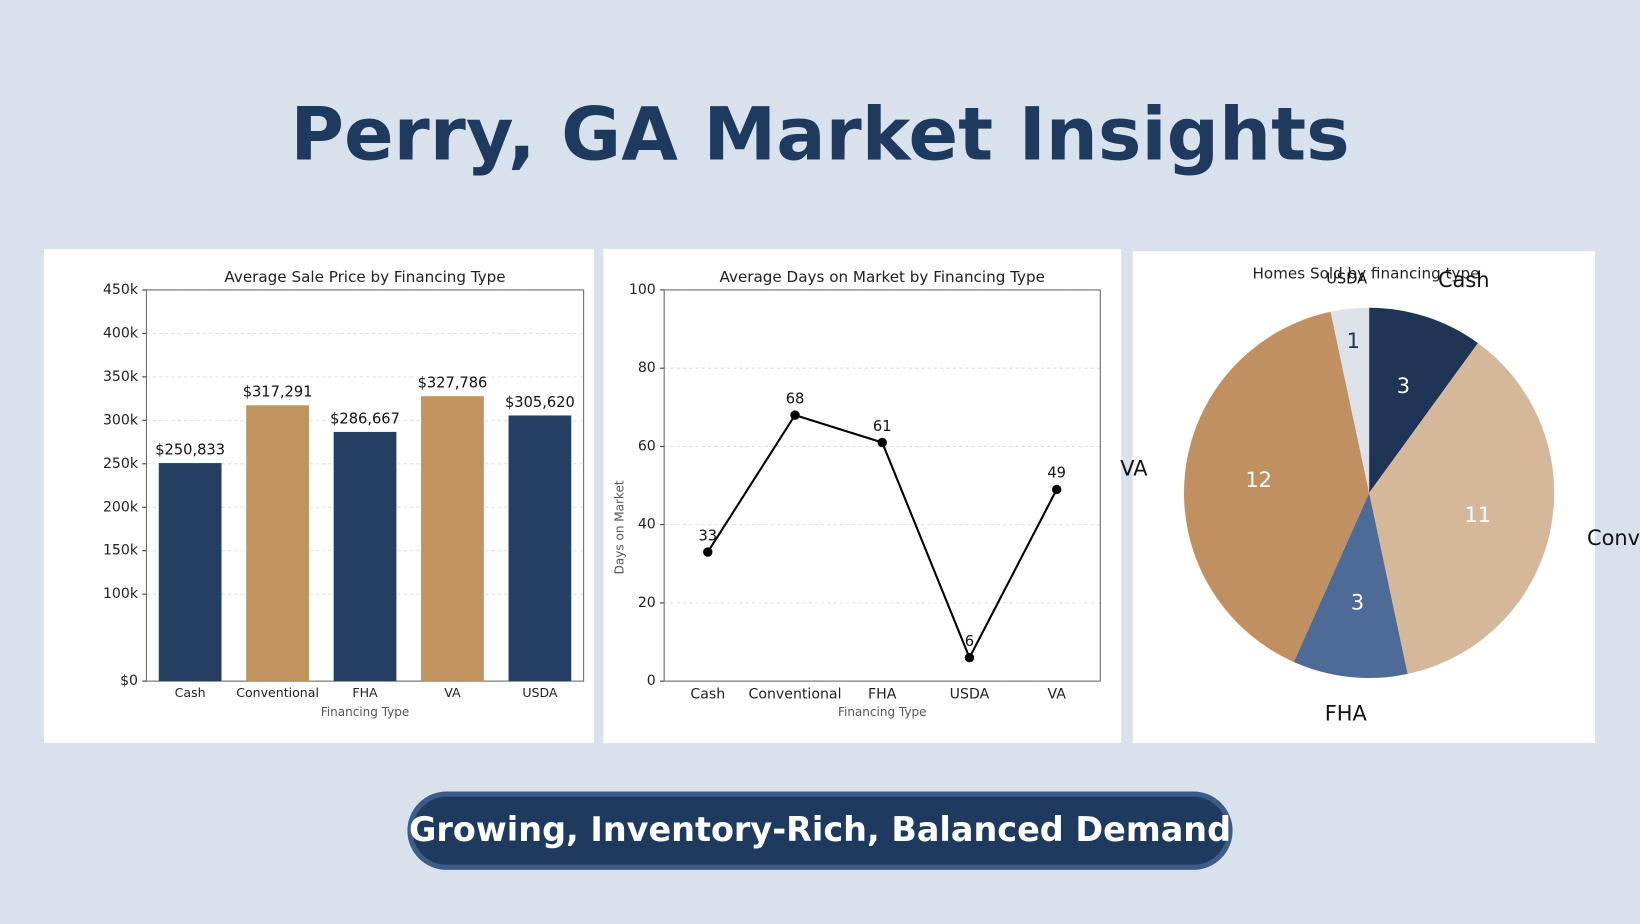 The height and width of the screenshot is (924, 1640). What do you see at coordinates (1353, 341) in the screenshot?
I see `slice-value: 1` at bounding box center [1353, 341].